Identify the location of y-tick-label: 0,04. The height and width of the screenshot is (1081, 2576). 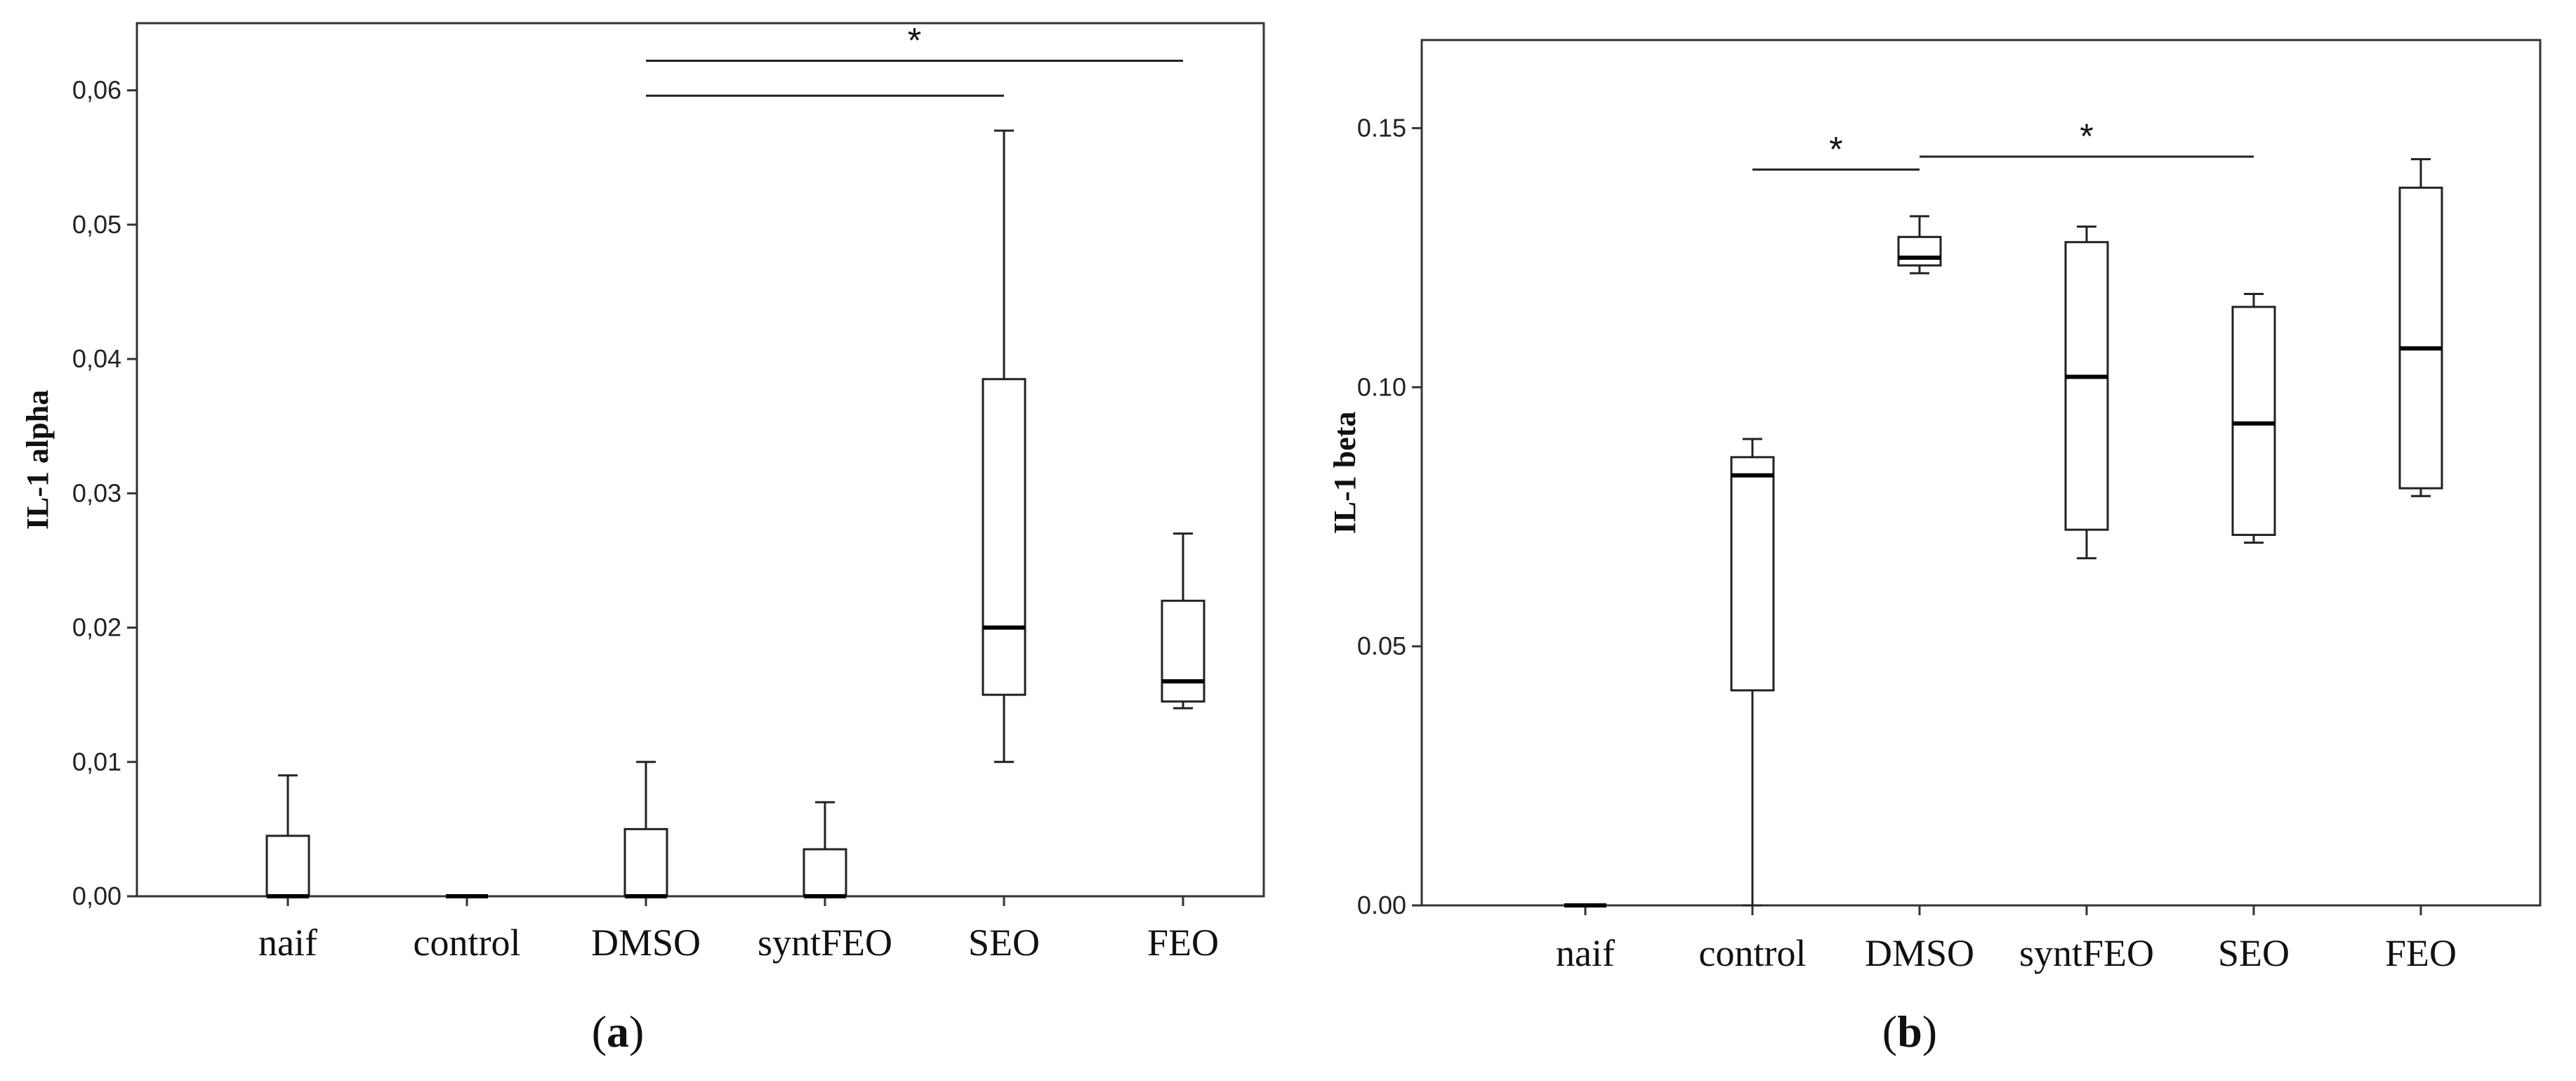
(96, 358).